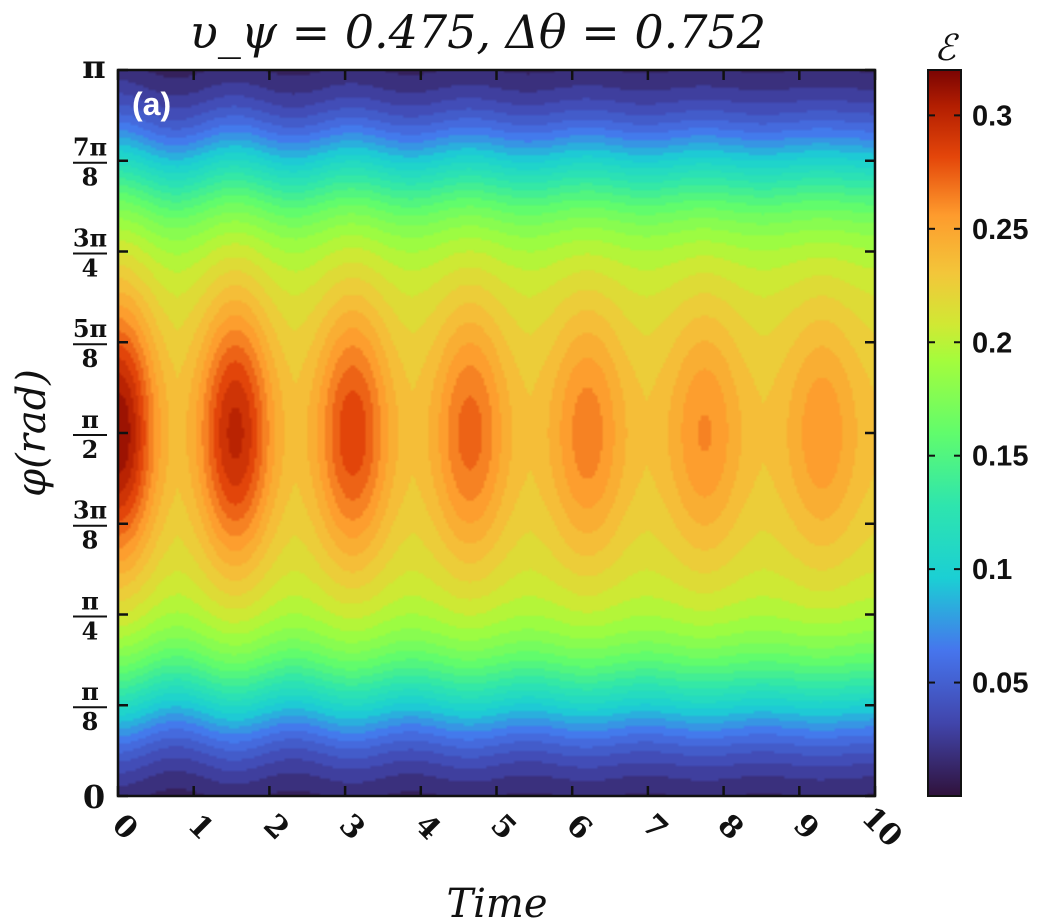 Image resolution: width=1047 pixels, height=923 pixels. Describe the element at coordinates (151, 104) in the screenshot. I see `panel-label: (a)` at that location.